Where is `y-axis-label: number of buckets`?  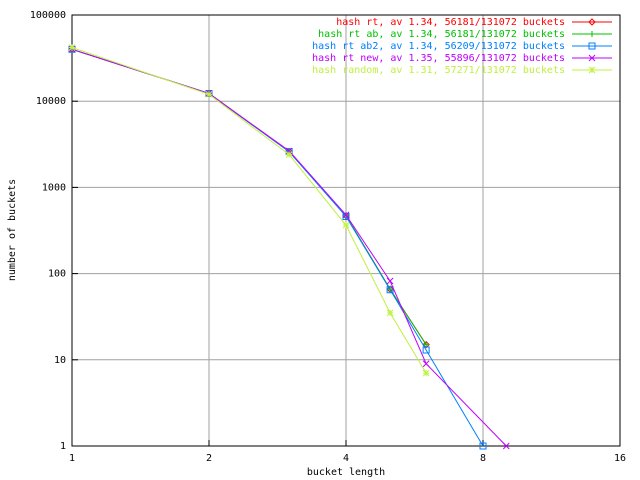 y-axis-label: number of buckets is located at coordinates (12, 230).